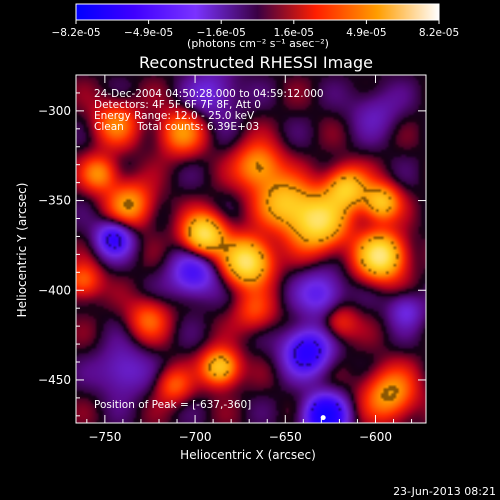 This screenshot has width=500, height=500. What do you see at coordinates (257, 12) in the screenshot?
I see `colorbar` at bounding box center [257, 12].